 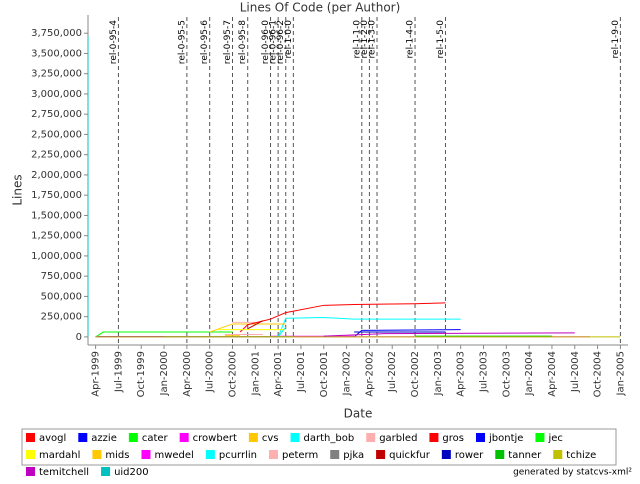 What do you see at coordinates (347, 373) in the screenshot?
I see `x-tick-label: Jan-2002` at bounding box center [347, 373].